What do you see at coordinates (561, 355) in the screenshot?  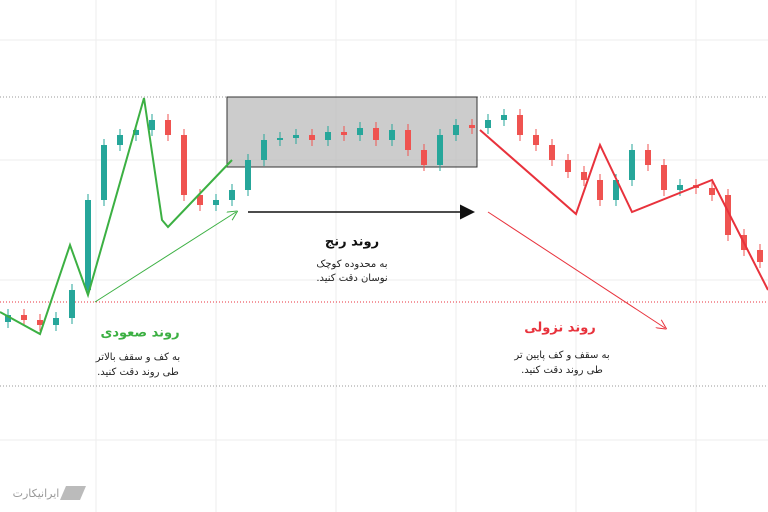 I see `annotation-text: به سقف و کف پایین تر` at bounding box center [561, 355].